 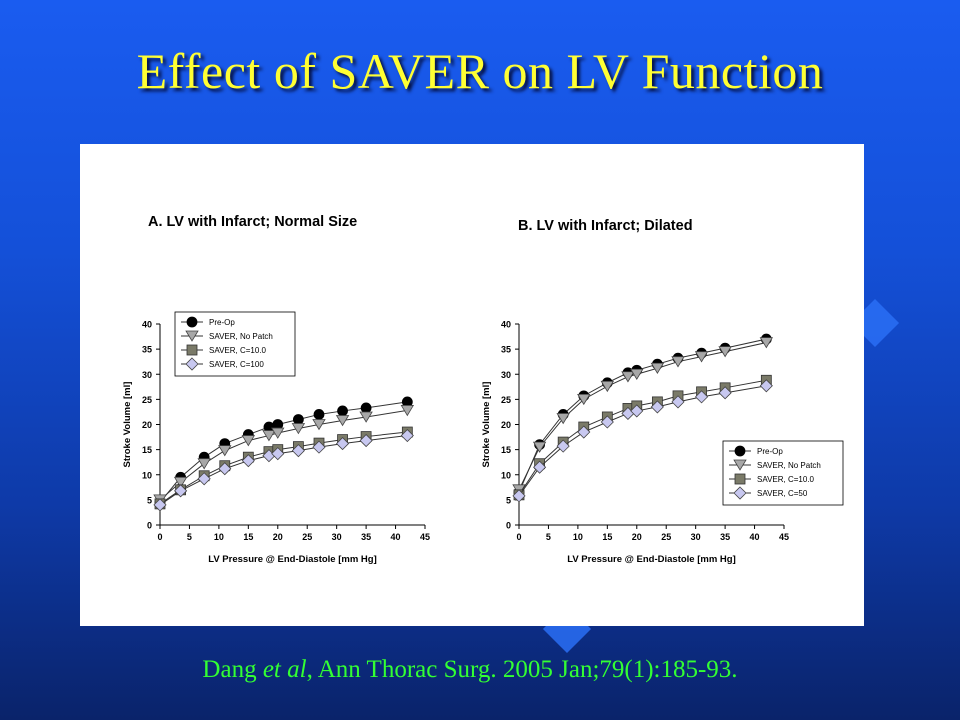 I want to click on chart-a-y-tick-label: 35, so click(x=147, y=350).